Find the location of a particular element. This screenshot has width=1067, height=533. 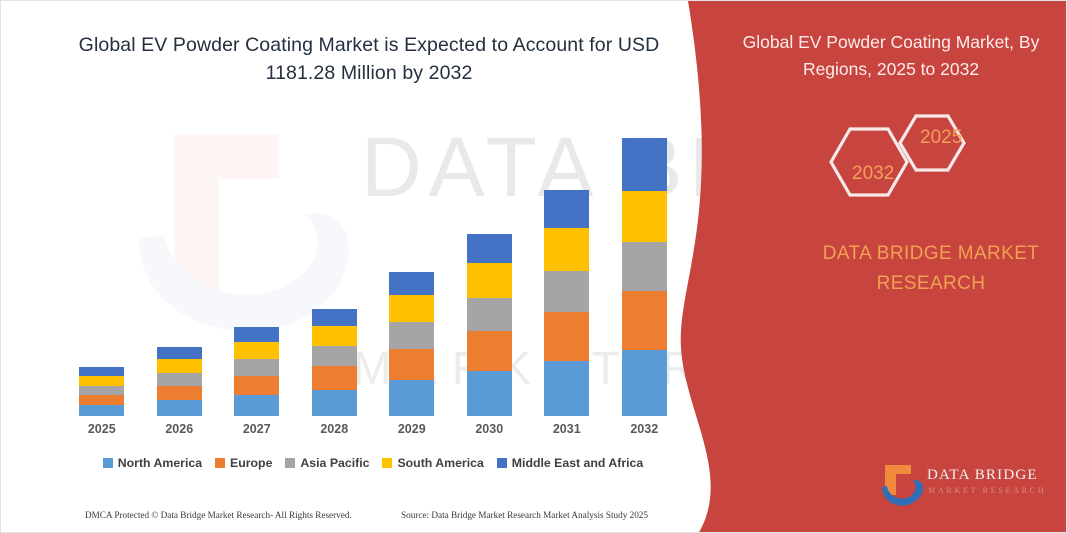

legend-item-north-america: North America is located at coordinates (152, 463).